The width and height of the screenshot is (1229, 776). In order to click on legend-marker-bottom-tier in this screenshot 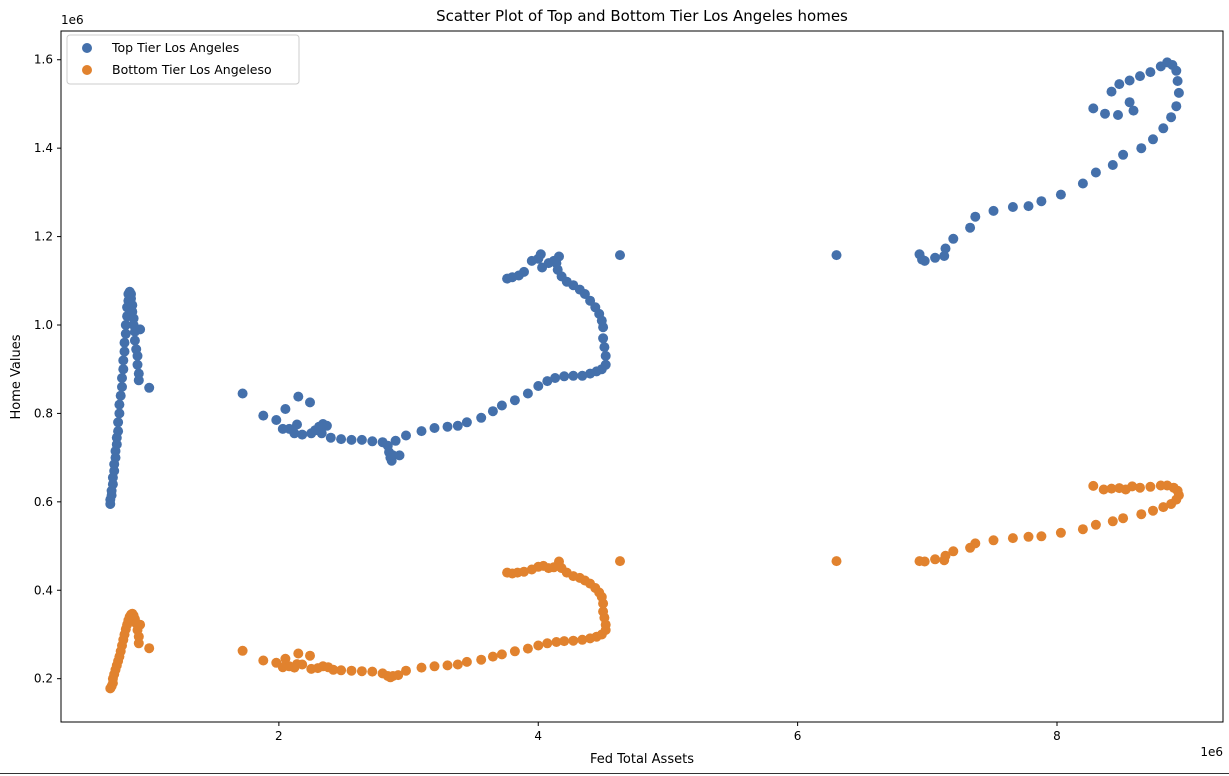, I will do `click(87, 70)`.